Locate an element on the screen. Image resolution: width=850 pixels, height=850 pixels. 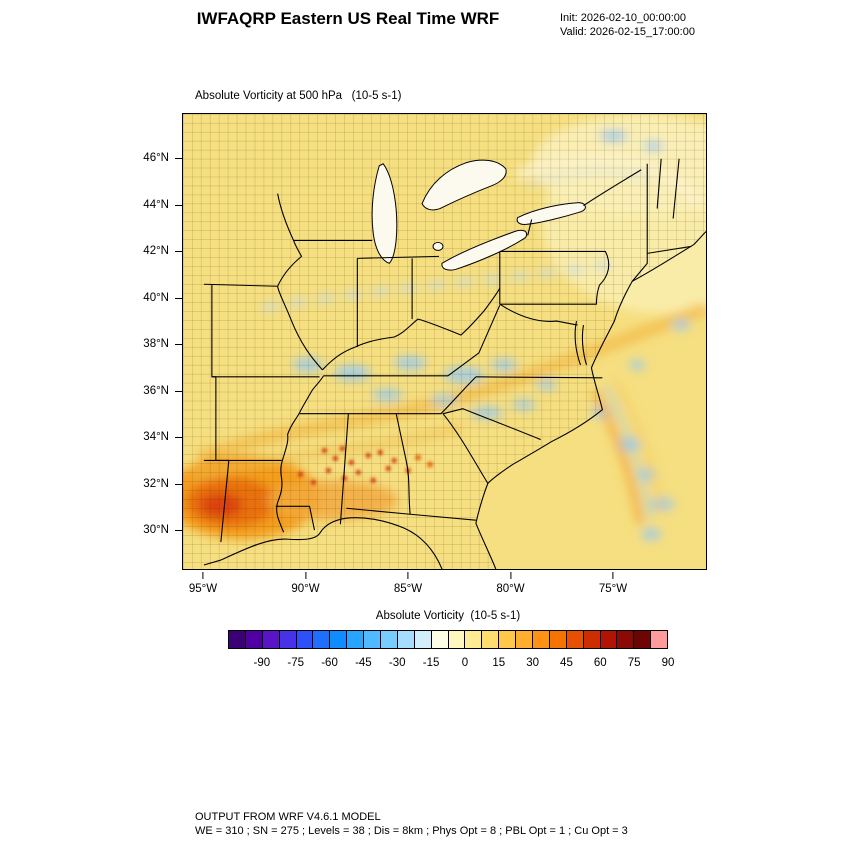
lat-tick-label: 40°N is located at coordinates (156, 297).